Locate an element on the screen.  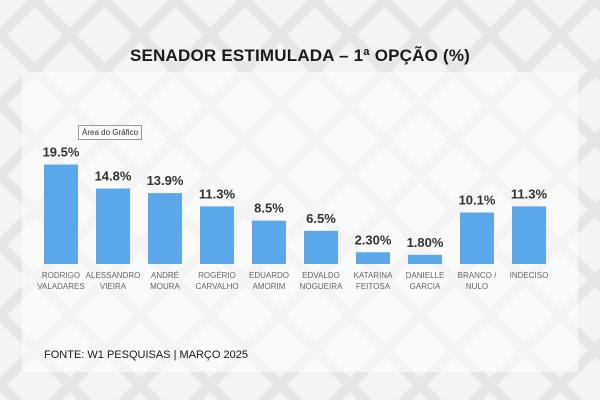
category-label-4: EDUARDO AMORIM is located at coordinates (269, 281).